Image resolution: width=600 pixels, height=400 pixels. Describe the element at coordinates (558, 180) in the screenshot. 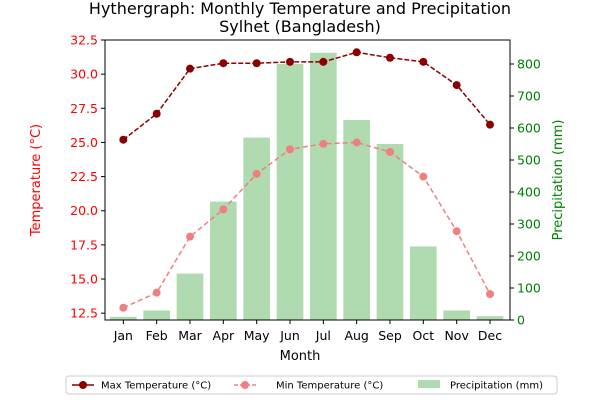

I see `right-axis-label: Precipitation (mm)` at that location.